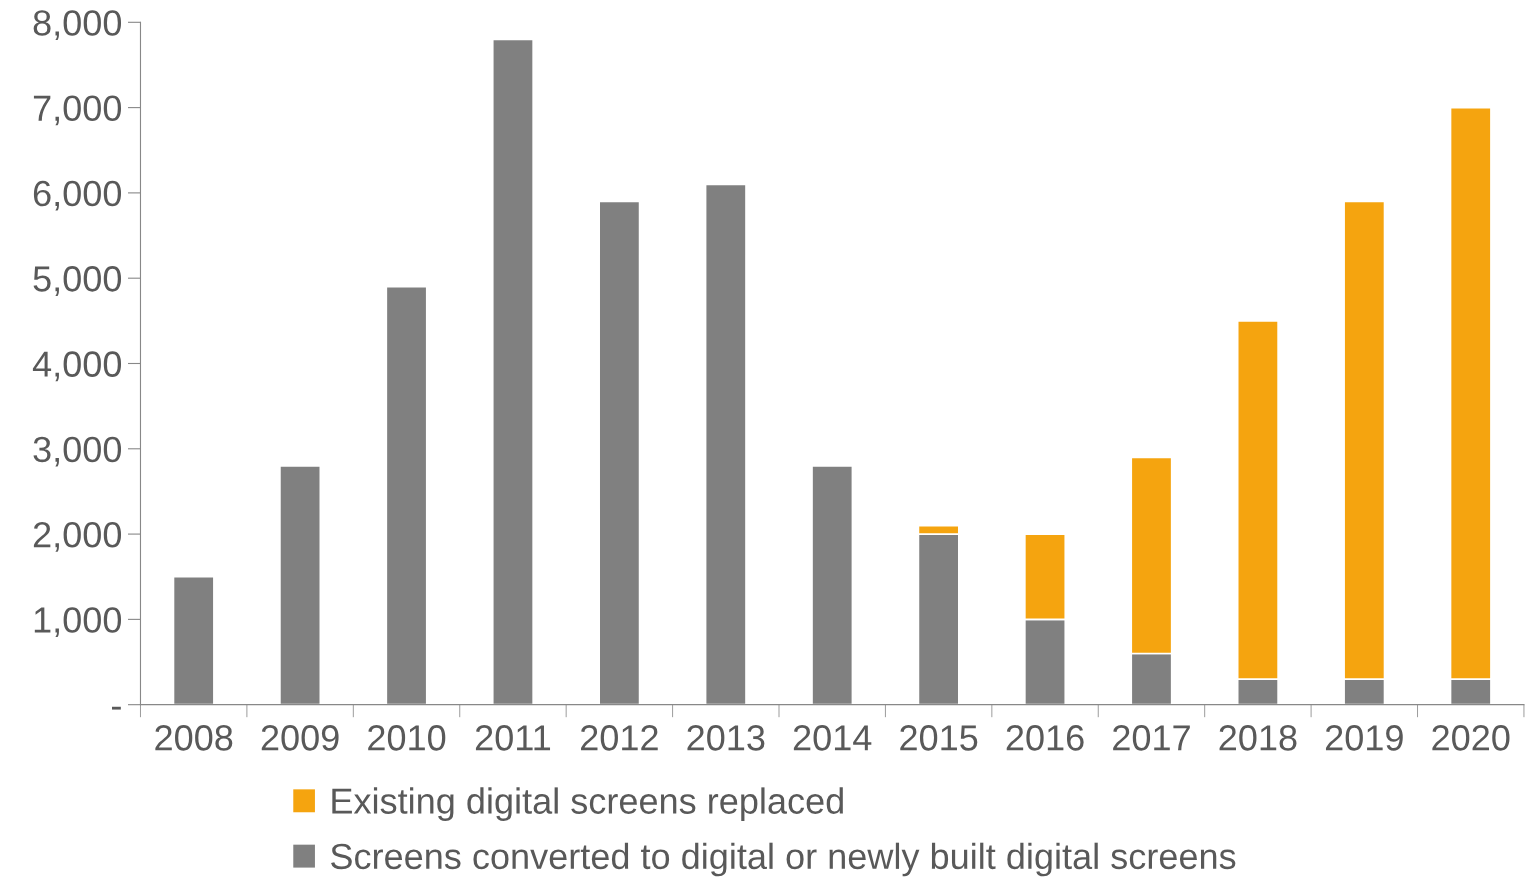 The image size is (1527, 892). I want to click on y-tick-label: 4,000, so click(77, 366).